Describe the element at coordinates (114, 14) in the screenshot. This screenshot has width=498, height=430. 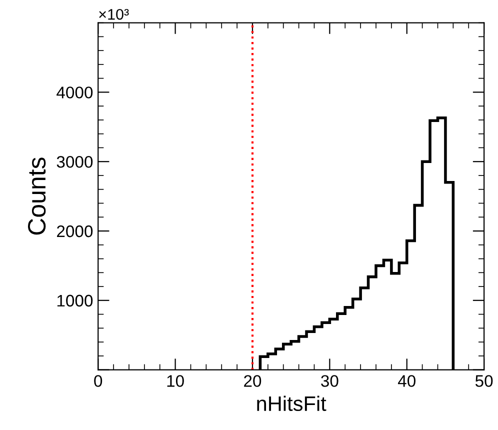
I see `text: ×10³` at that location.